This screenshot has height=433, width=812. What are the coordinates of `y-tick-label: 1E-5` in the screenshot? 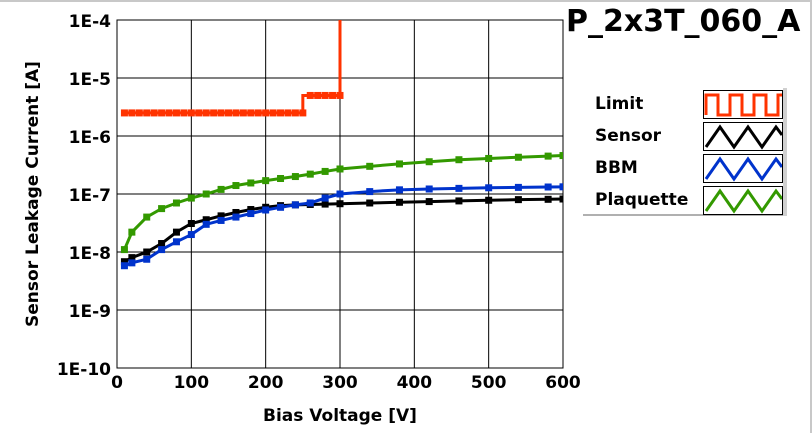 It's located at (90, 80).